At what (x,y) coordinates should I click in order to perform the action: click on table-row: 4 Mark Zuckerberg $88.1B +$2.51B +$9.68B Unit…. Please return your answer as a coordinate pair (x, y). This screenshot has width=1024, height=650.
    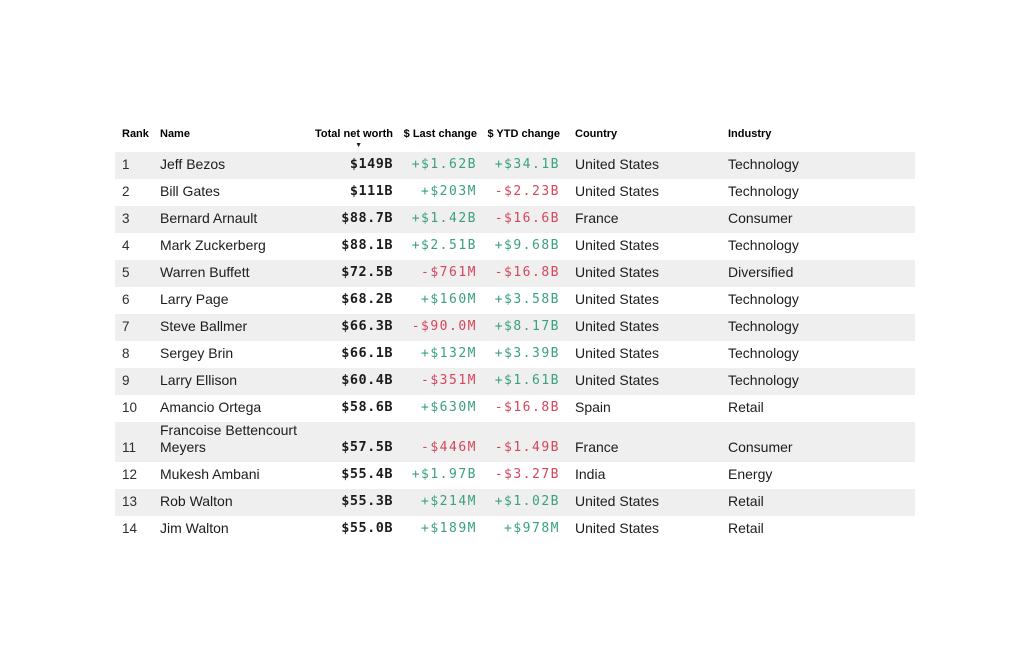
    Looking at the image, I should click on (515, 246).